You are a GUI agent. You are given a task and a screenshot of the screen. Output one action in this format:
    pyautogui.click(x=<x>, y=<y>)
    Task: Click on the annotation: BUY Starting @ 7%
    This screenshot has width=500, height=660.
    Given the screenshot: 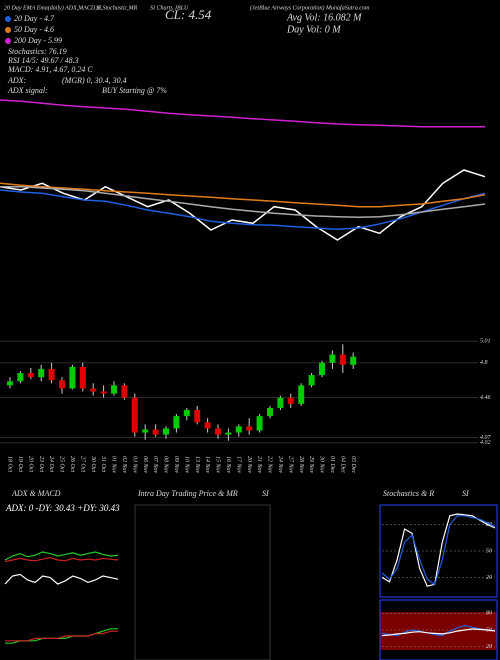 What is the action you would take?
    pyautogui.click(x=134, y=90)
    